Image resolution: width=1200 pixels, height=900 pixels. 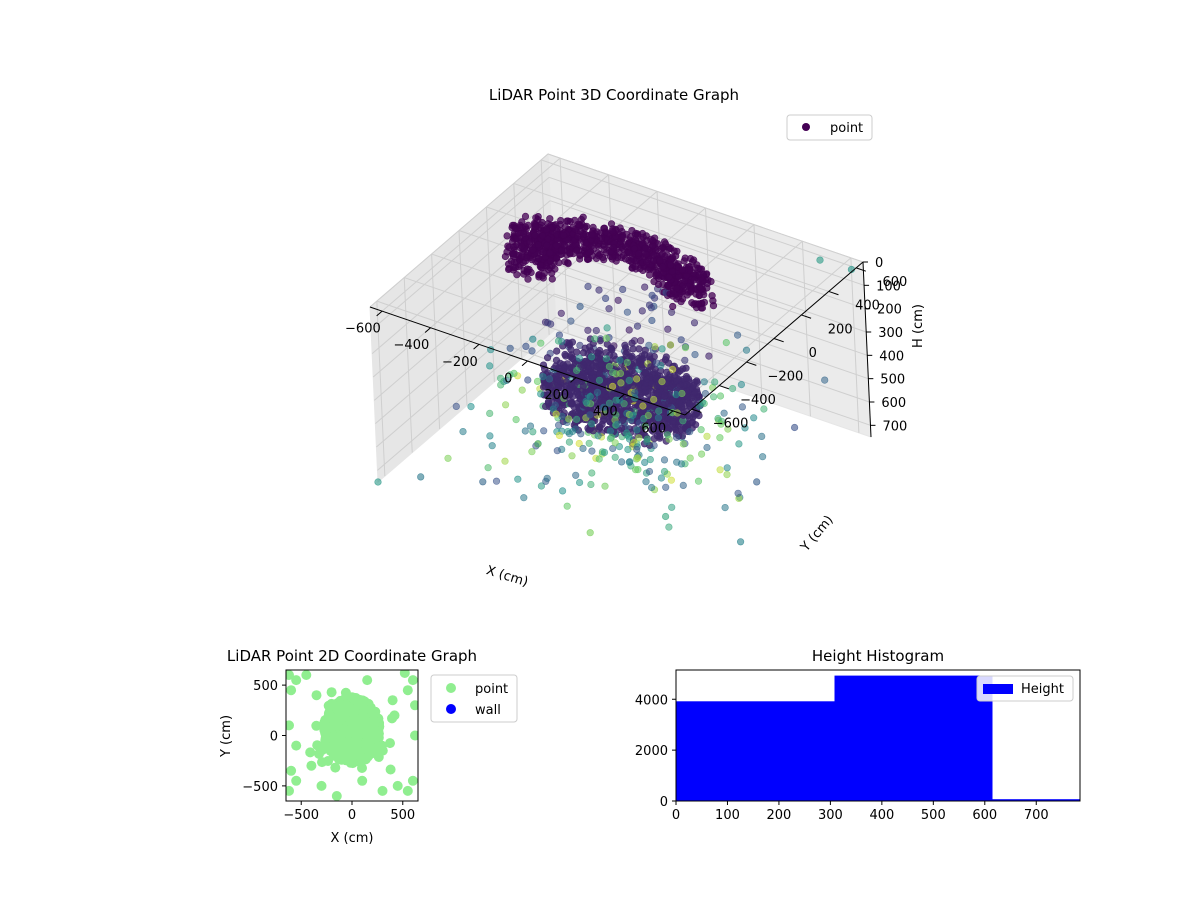 I want to click on histogram-x-tick-label: 600, so click(x=984, y=815).